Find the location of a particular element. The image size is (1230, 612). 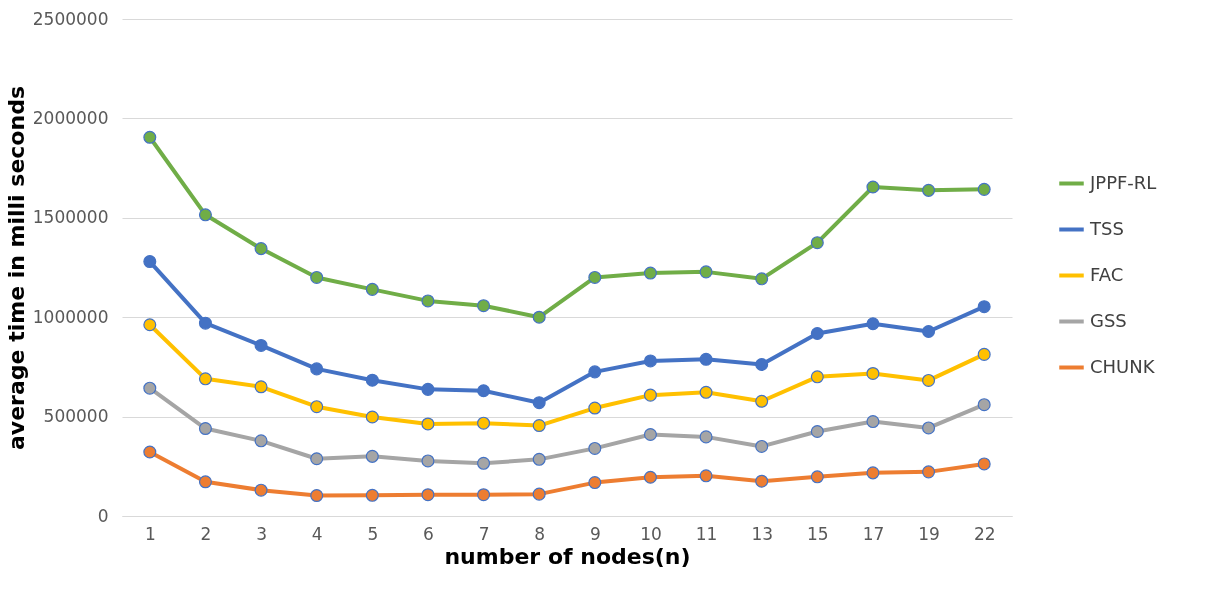

x-tick-label: 2 is located at coordinates (206, 533).